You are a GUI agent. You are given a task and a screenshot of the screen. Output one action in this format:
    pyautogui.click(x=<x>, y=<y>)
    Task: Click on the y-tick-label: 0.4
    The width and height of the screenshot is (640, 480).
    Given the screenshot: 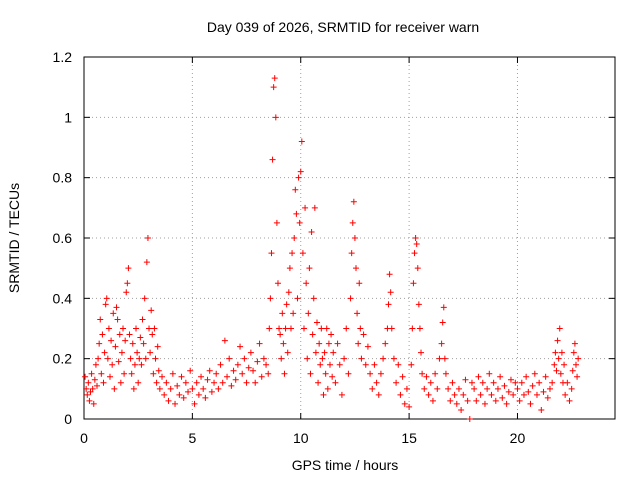 What is the action you would take?
    pyautogui.click(x=63, y=298)
    